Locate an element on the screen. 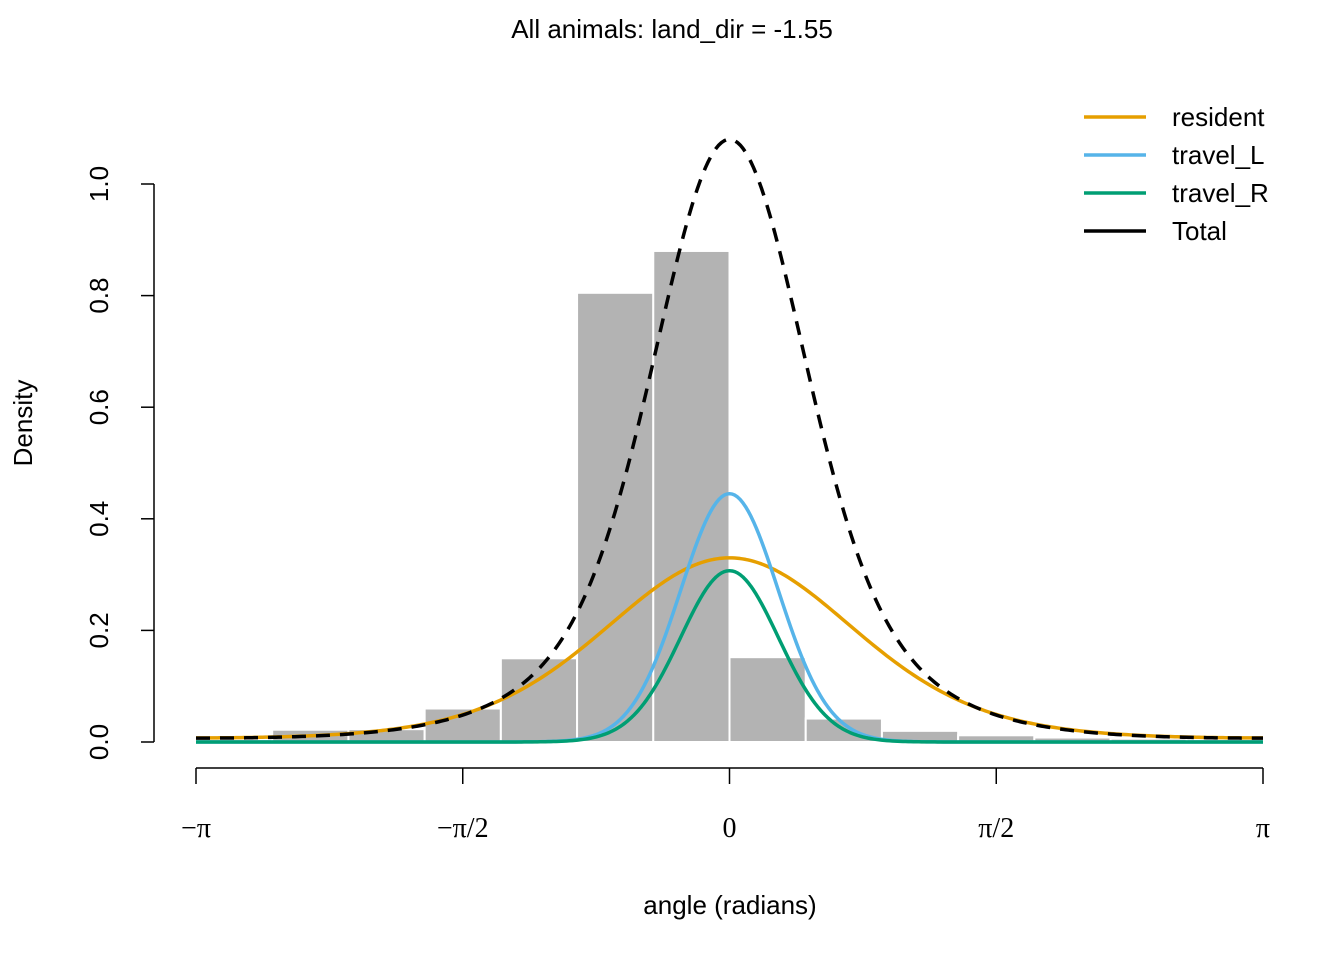 The height and width of the screenshot is (960, 1344). x-tick-label: 0 is located at coordinates (730, 828).